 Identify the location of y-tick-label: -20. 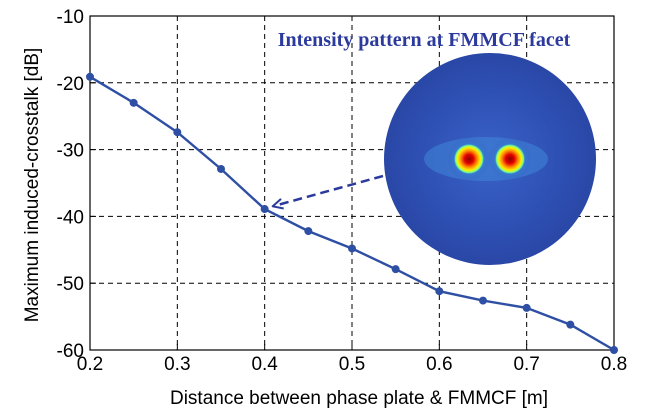
(70, 84).